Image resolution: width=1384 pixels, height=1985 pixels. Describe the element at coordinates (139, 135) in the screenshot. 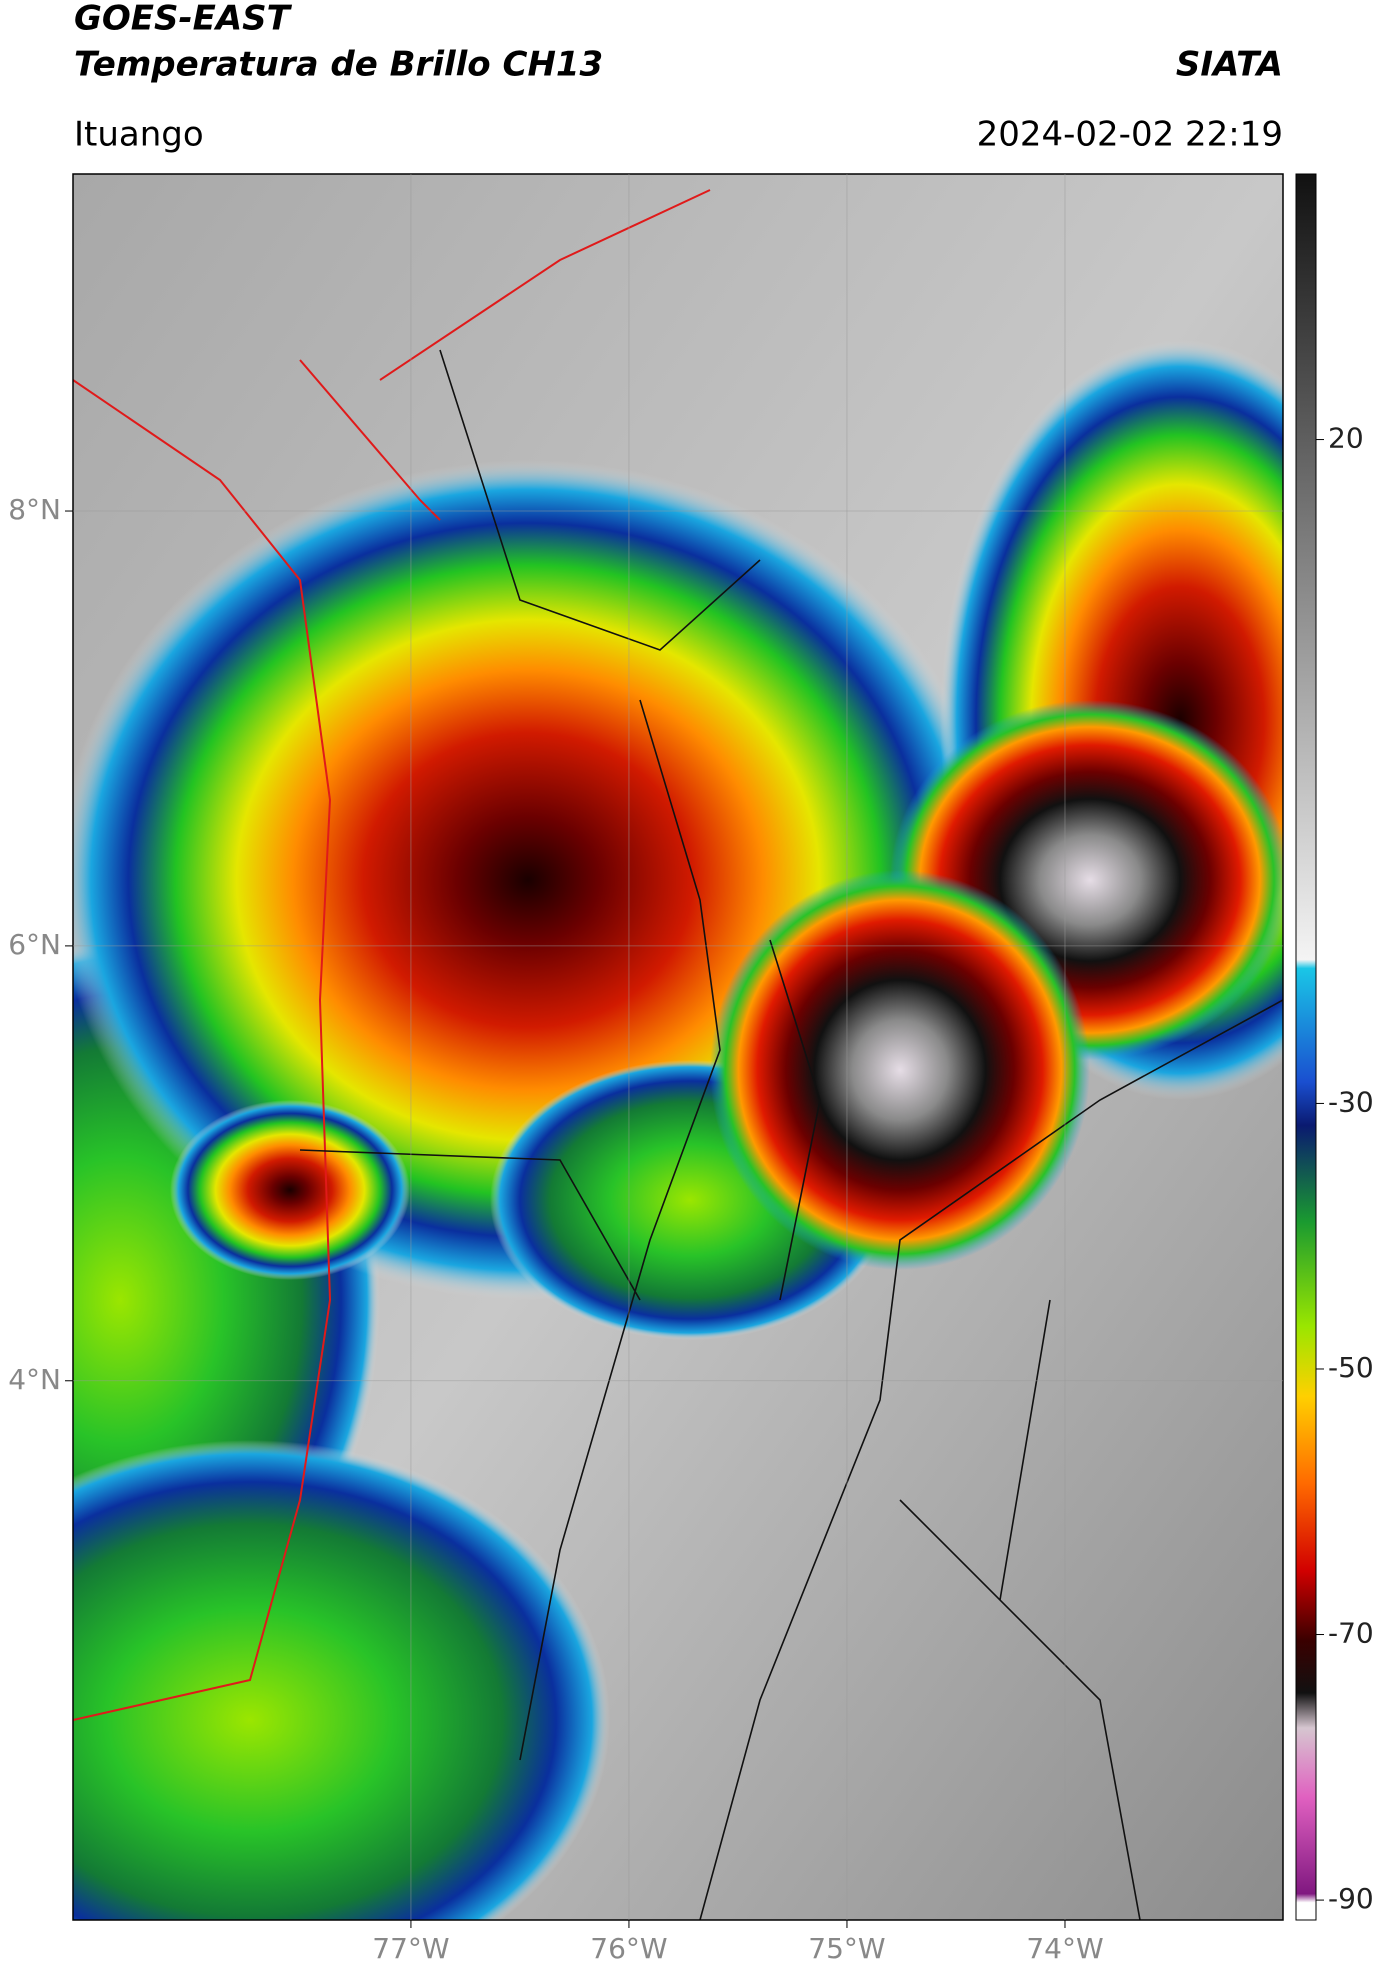

I see `location: Ituango` at that location.